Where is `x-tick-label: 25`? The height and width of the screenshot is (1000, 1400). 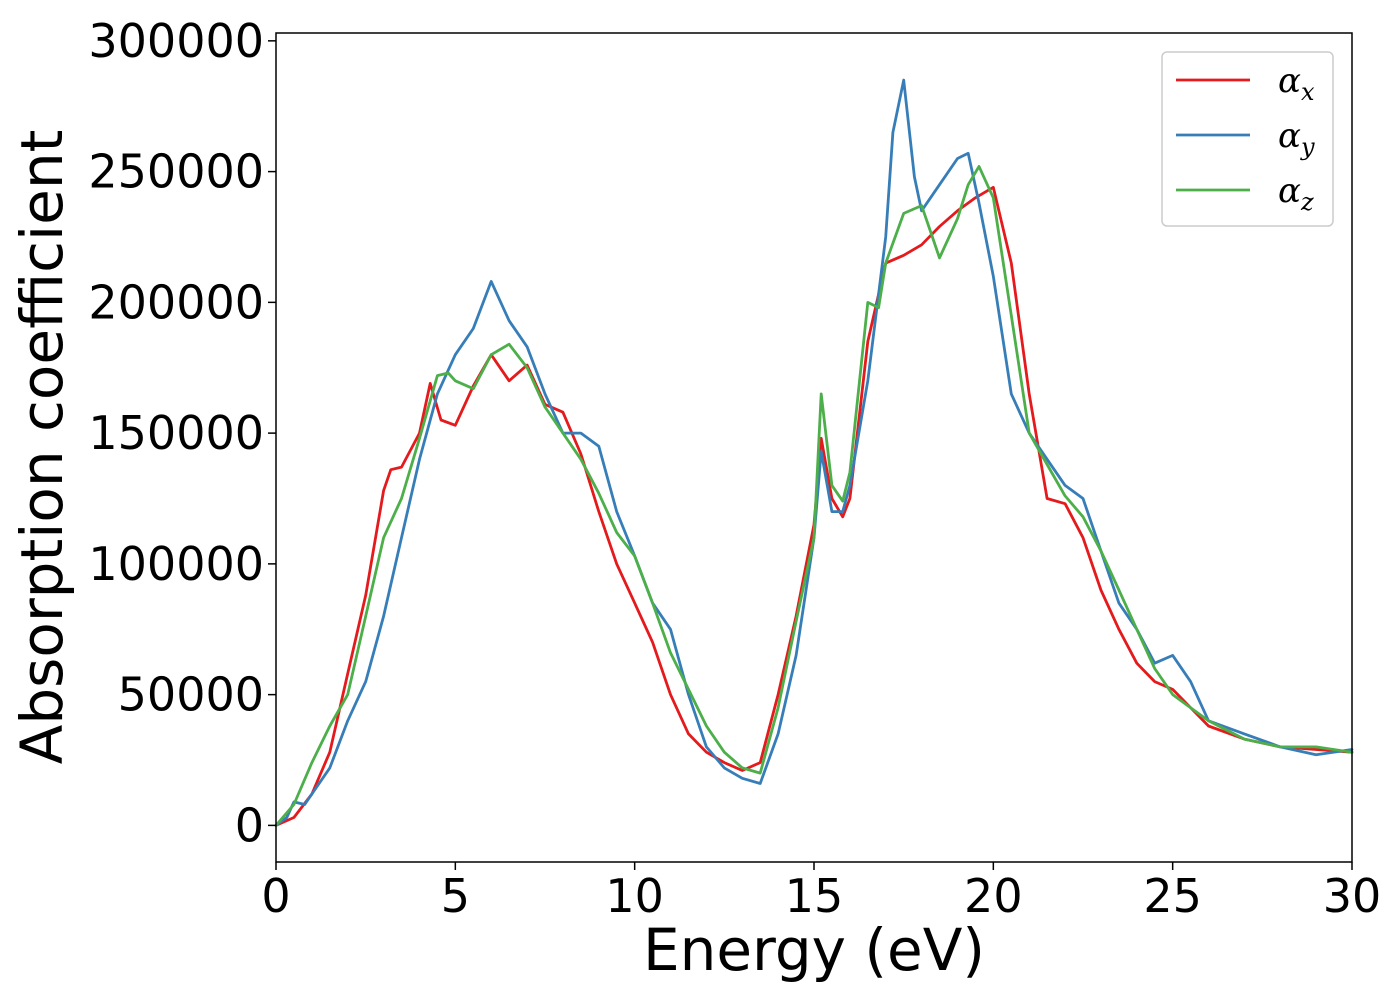
x-tick-label: 25 is located at coordinates (1172, 896).